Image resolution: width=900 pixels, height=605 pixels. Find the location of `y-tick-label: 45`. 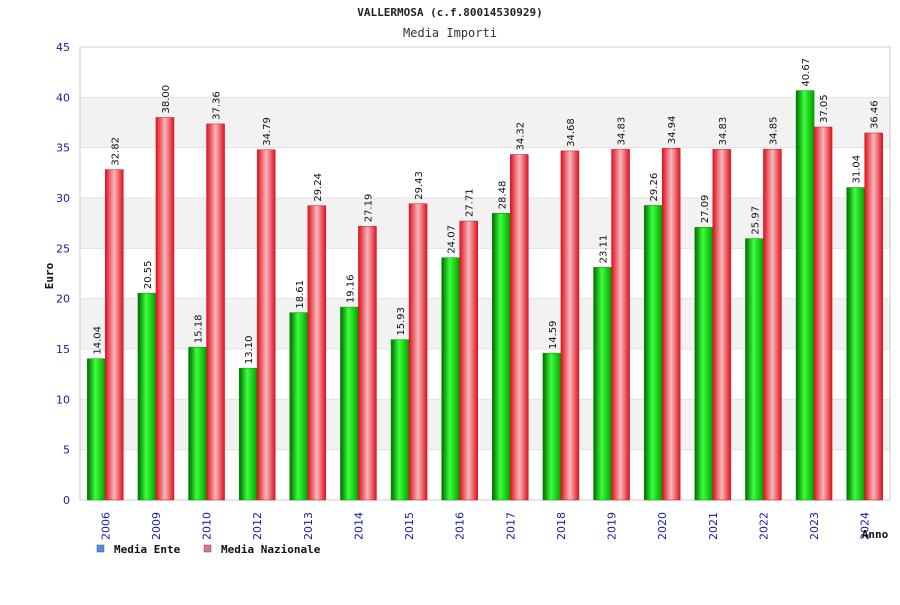

y-tick-label: 45 is located at coordinates (63, 47).